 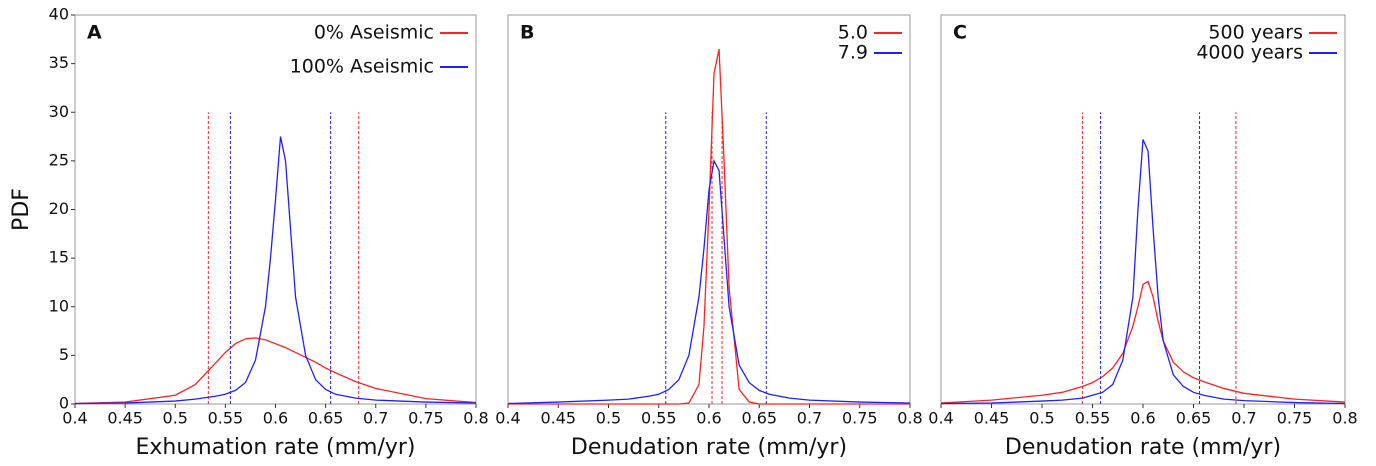 I want to click on y-tick-label: 10, so click(x=59, y=305).